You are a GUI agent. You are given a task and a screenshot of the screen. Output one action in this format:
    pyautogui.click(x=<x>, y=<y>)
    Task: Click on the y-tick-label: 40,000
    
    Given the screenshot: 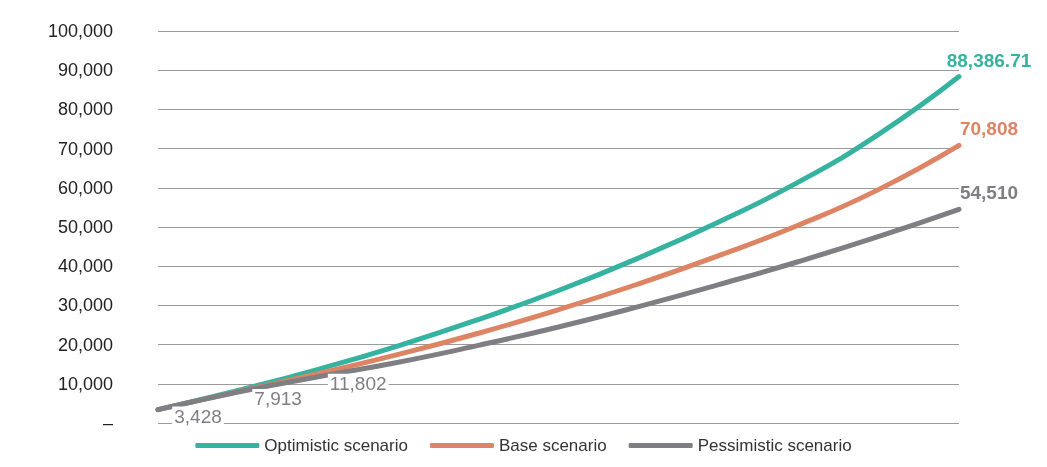 What is the action you would take?
    pyautogui.click(x=85, y=266)
    